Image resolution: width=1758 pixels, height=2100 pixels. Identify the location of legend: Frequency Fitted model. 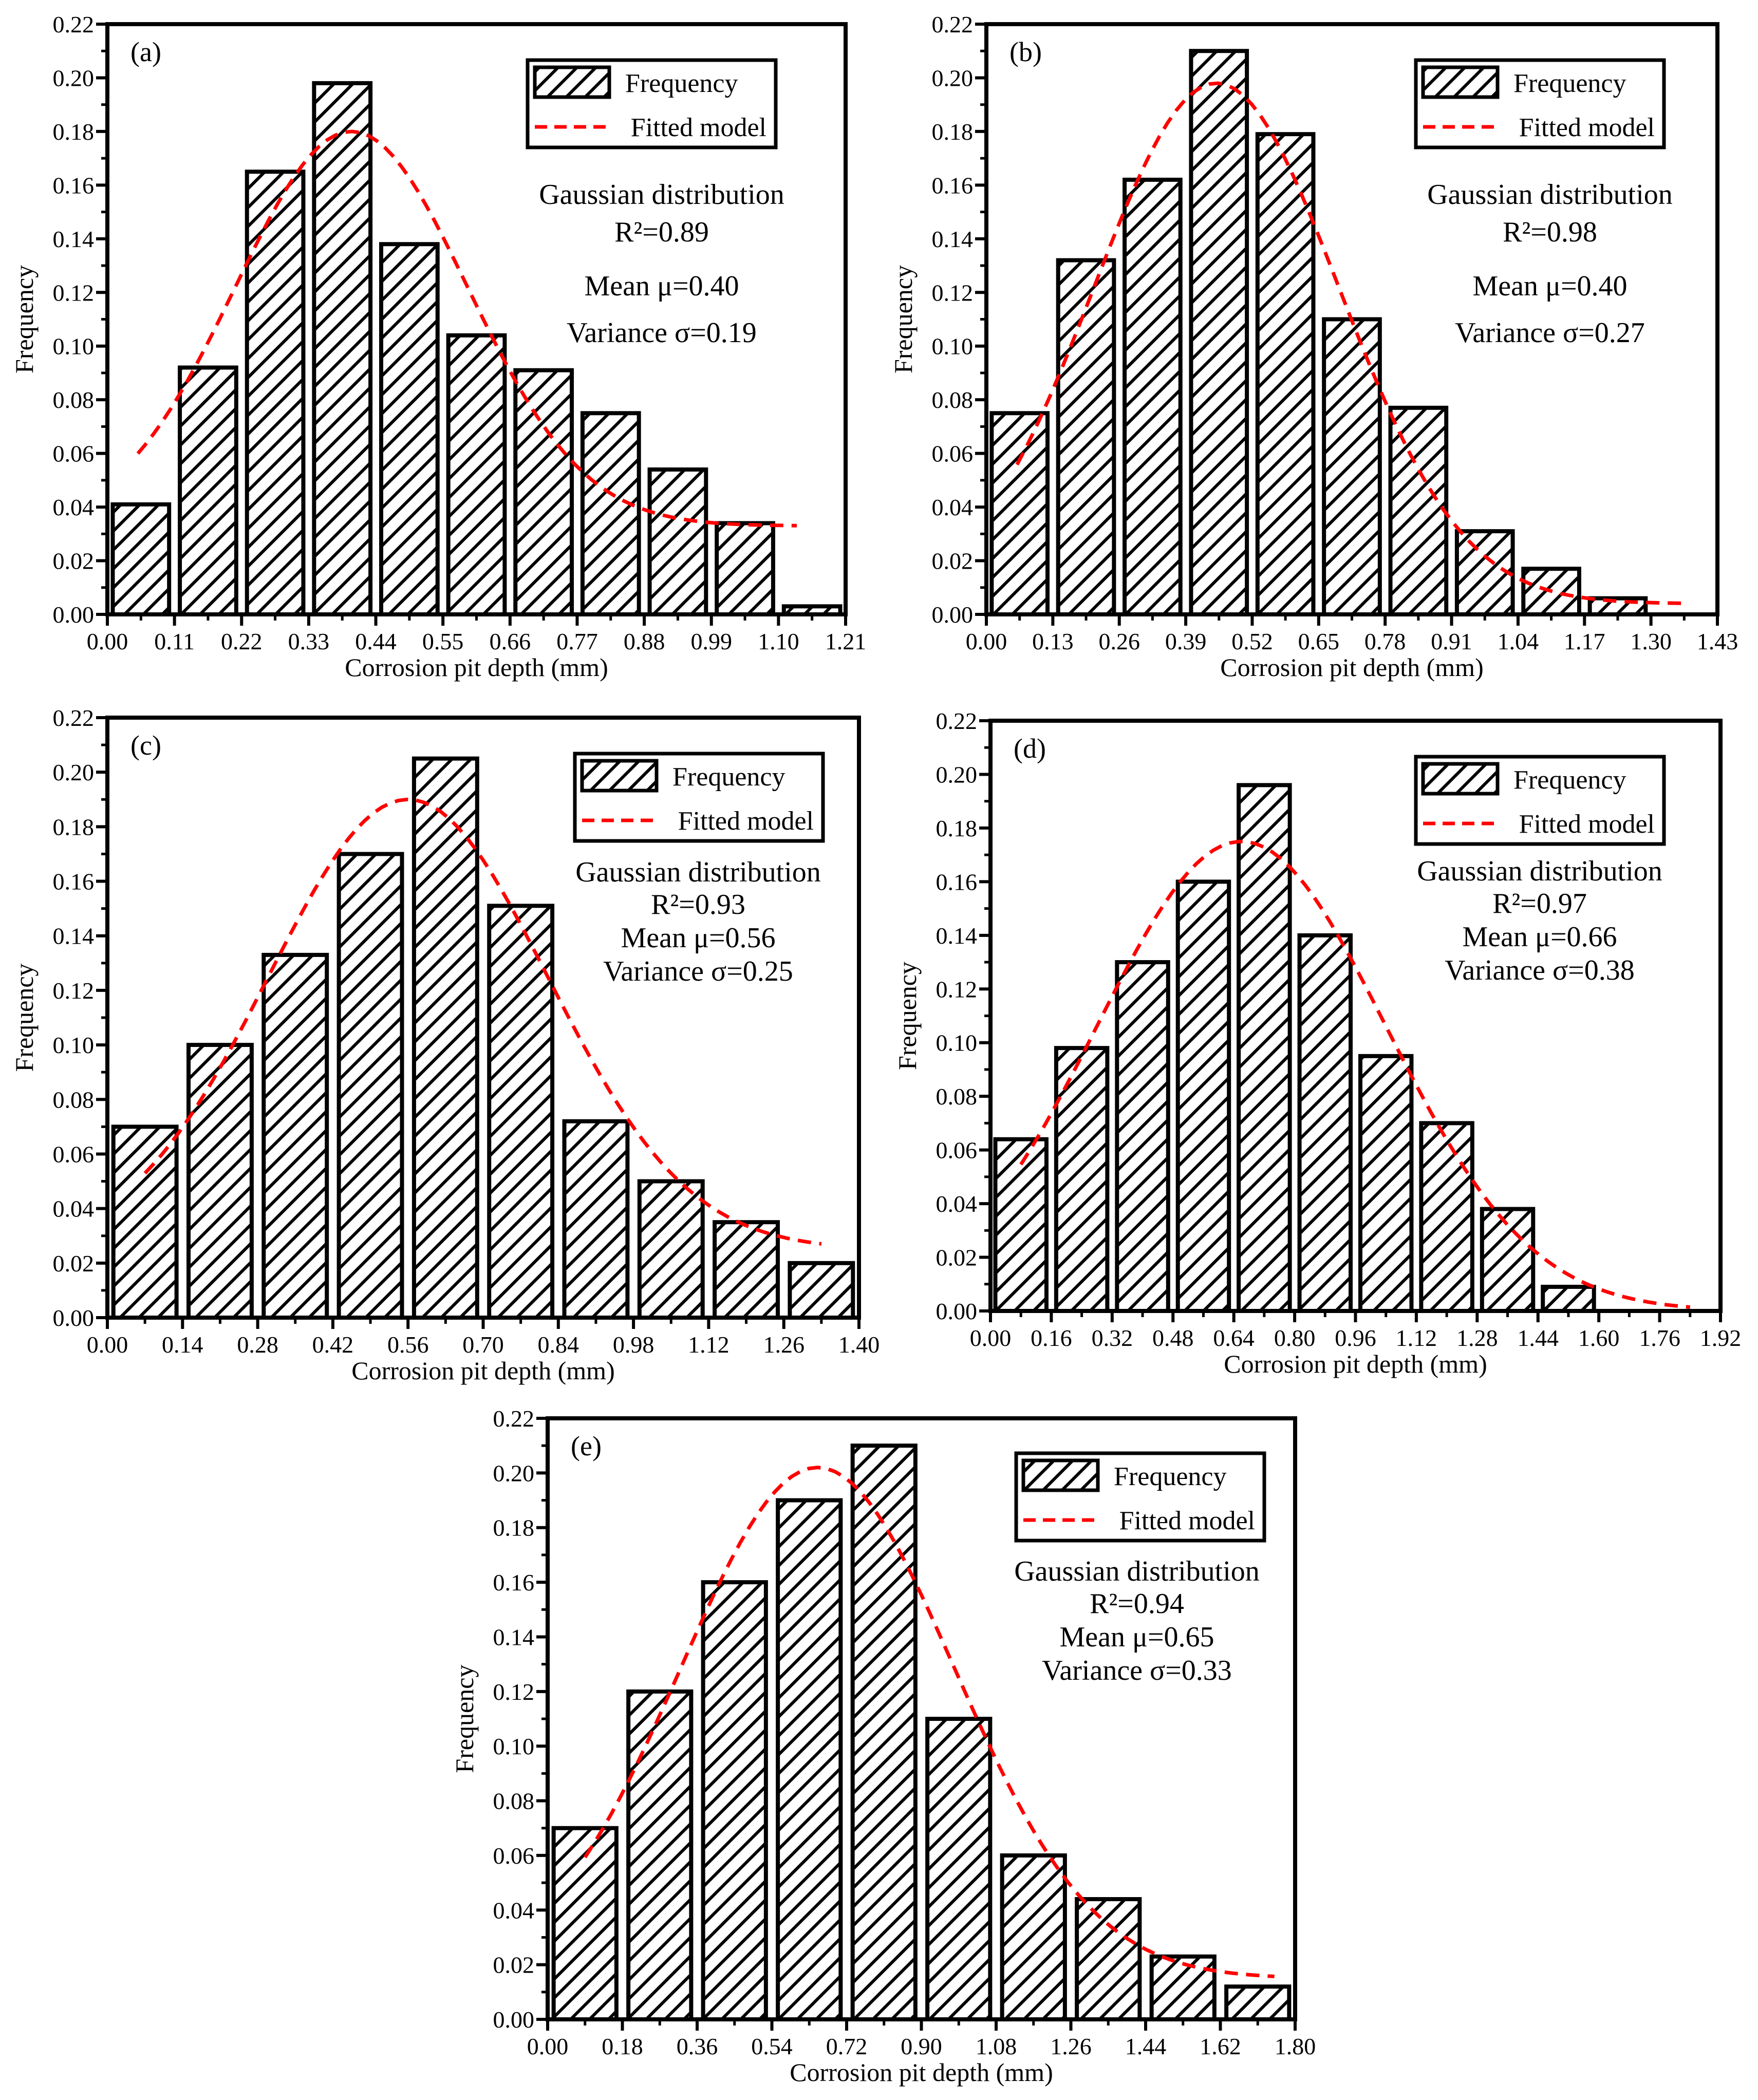
(699, 798).